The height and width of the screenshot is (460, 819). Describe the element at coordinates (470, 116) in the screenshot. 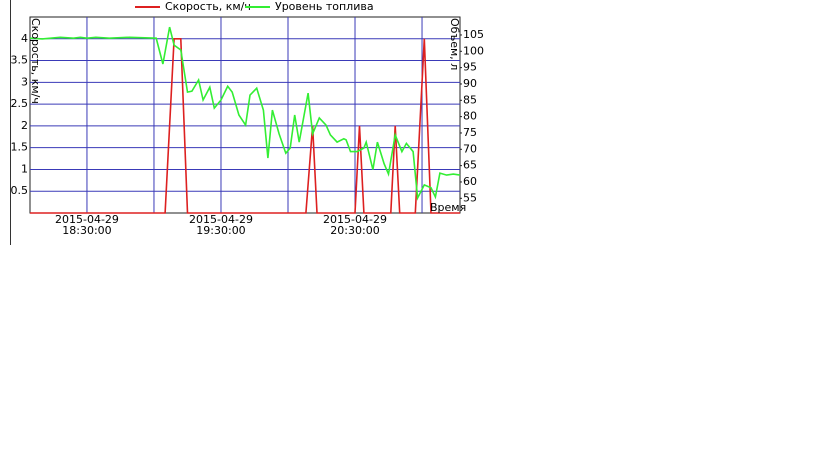

I see `y2-tick-label: 80` at that location.